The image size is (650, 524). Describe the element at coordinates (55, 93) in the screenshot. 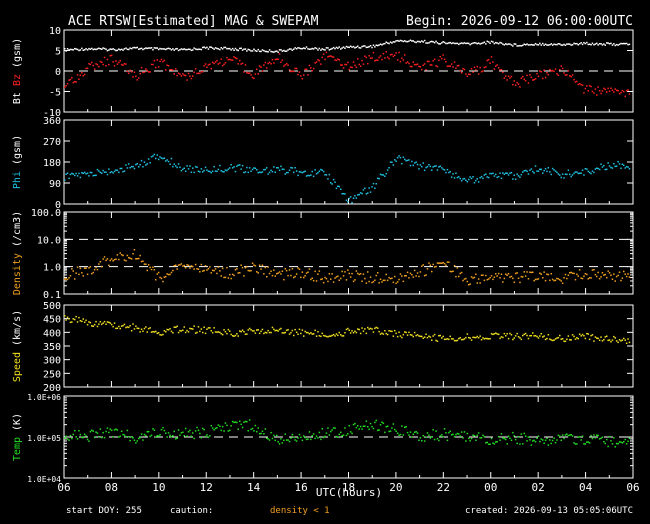

I see `mag-tick-label: -5` at that location.